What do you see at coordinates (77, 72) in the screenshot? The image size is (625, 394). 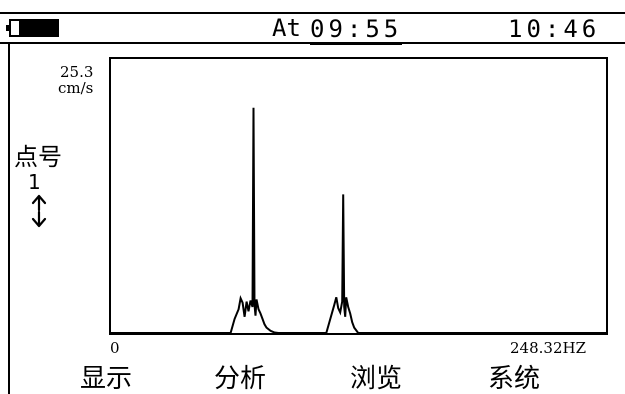 I see `y-axis-max-label: 25.3` at bounding box center [77, 72].